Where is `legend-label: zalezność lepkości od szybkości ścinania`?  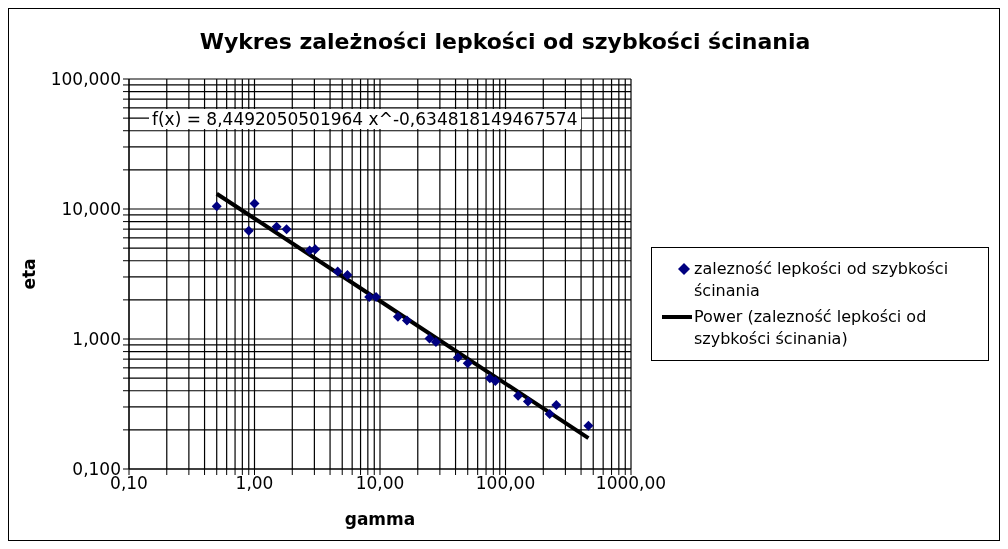 legend-label: zalezność lepkości od szybkości ścinania is located at coordinates (822, 280).